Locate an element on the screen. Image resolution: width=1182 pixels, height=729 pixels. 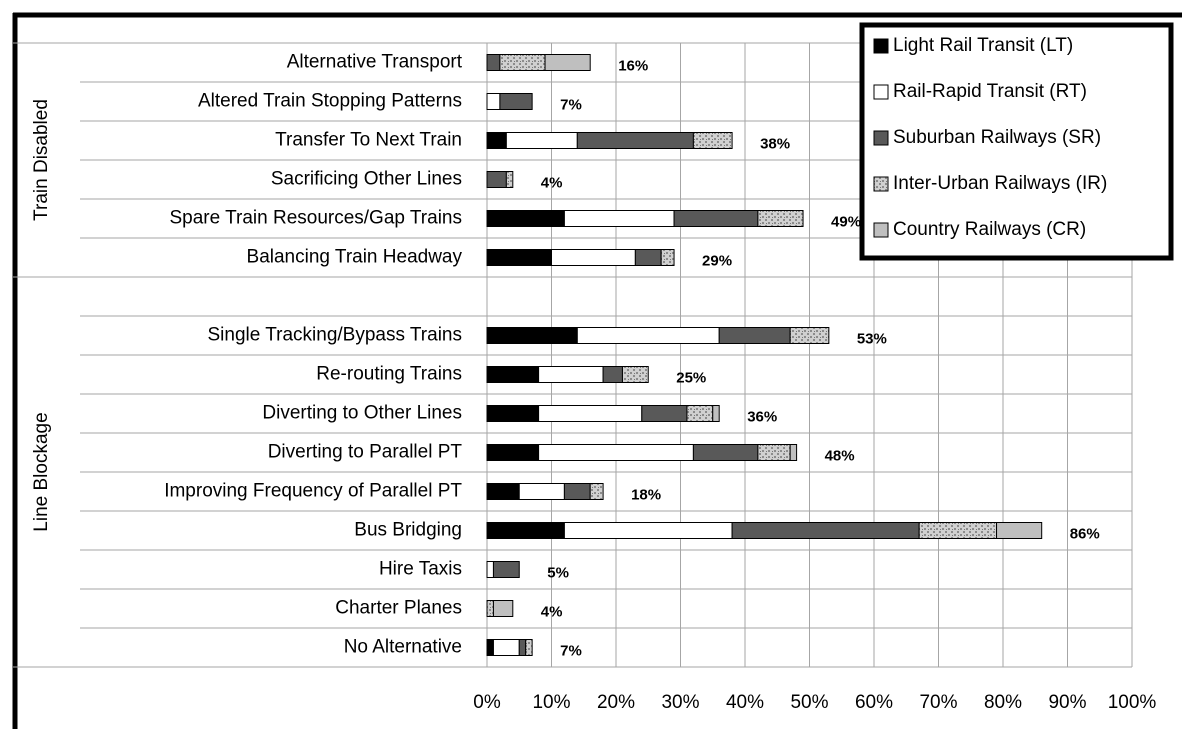
category-label: Re-routing Trains is located at coordinates (389, 374).